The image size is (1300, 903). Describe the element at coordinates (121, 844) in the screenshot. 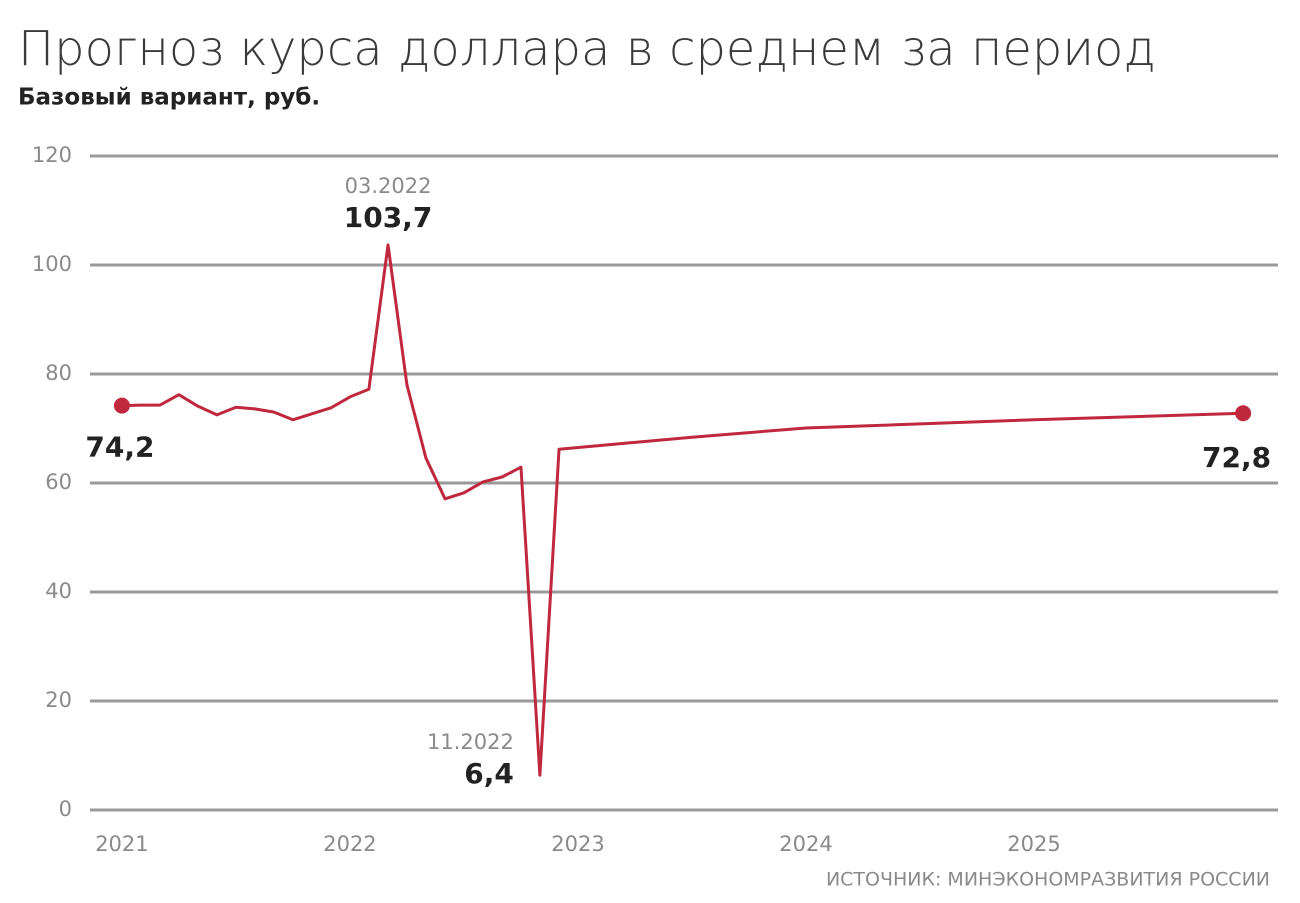

I see `x-tick-label: 2021` at that location.